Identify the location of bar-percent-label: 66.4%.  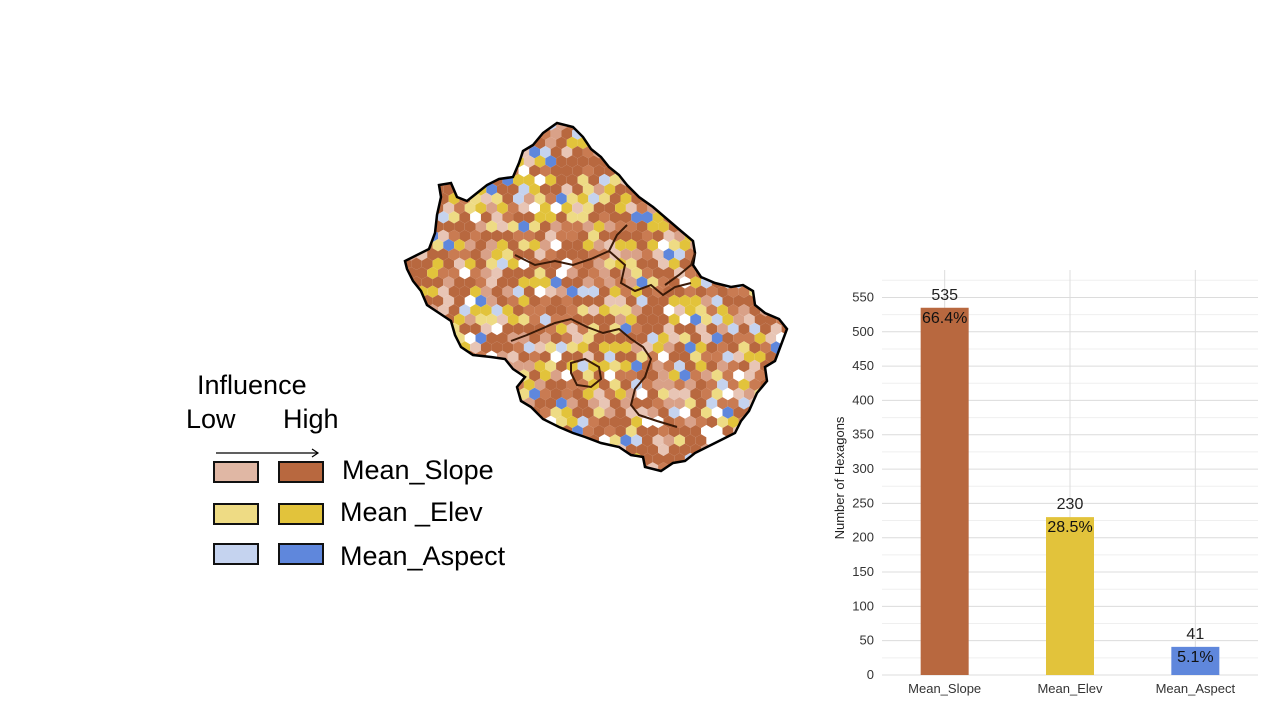
(944, 318).